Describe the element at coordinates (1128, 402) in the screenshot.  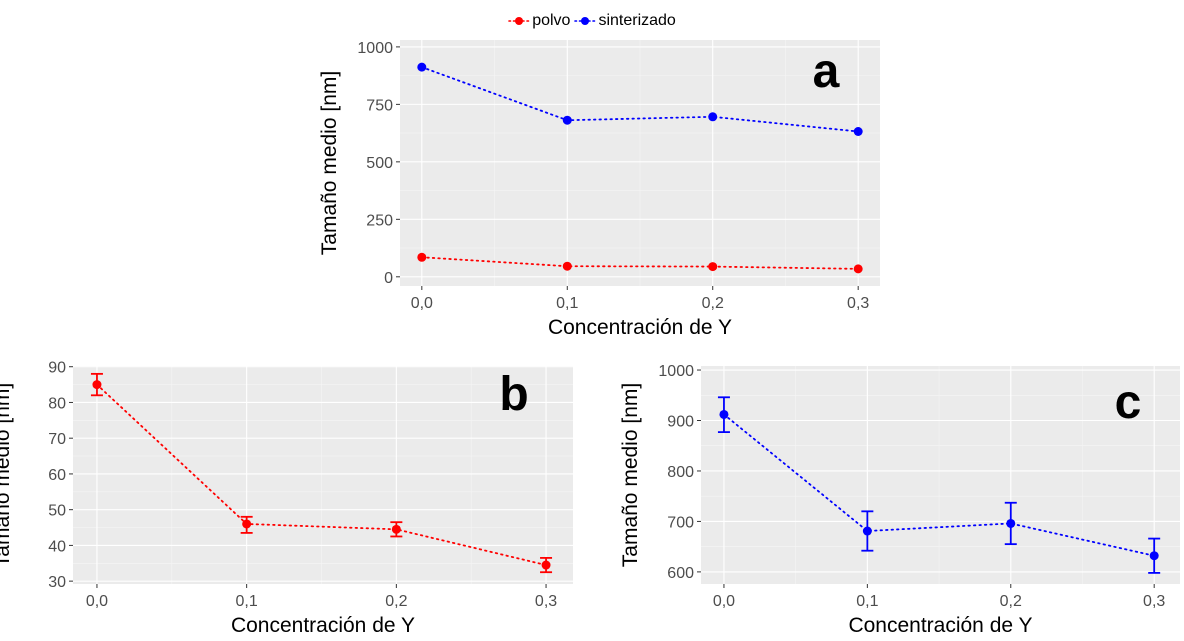
I see `panel-label: c` at that location.